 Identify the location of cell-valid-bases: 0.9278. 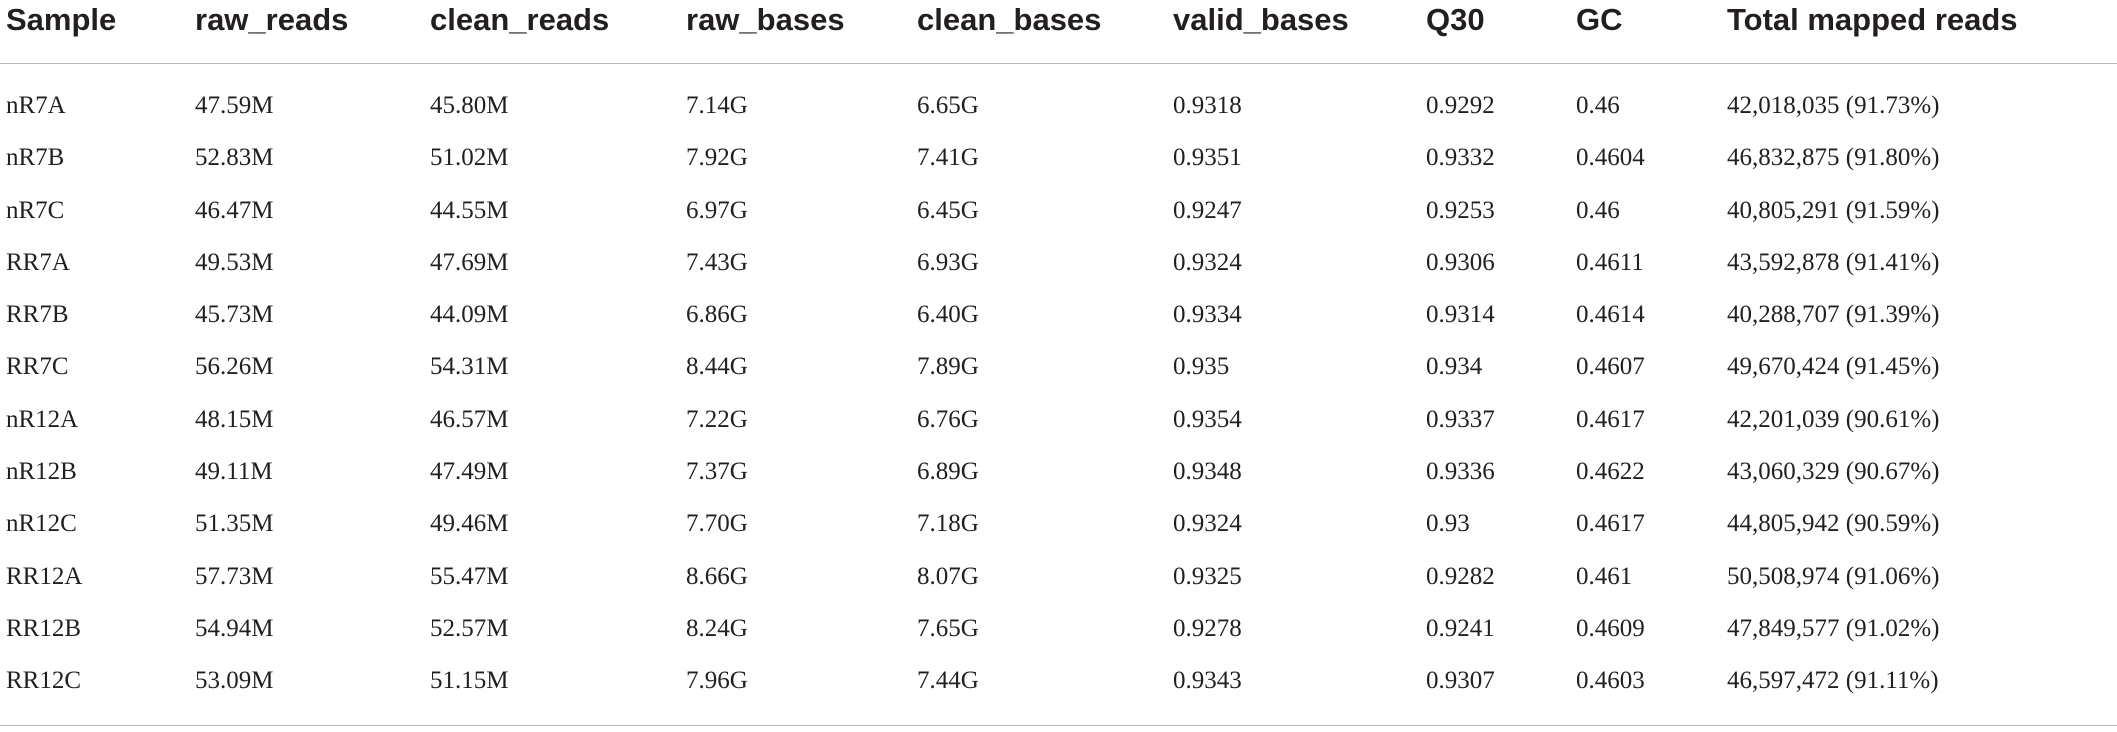
(1207, 628).